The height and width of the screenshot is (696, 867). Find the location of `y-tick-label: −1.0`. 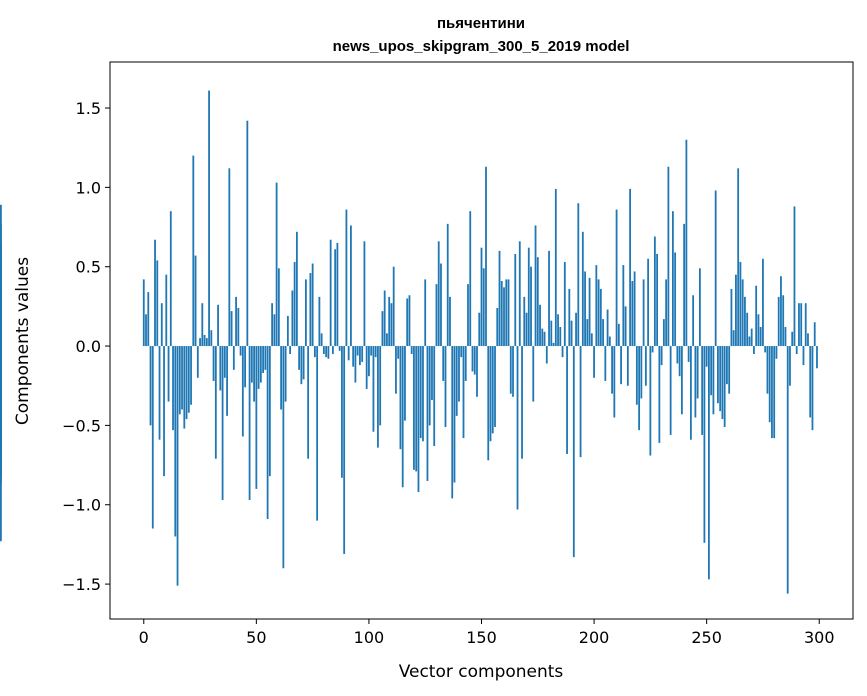

y-tick-label: −1.0 is located at coordinates (81, 505).